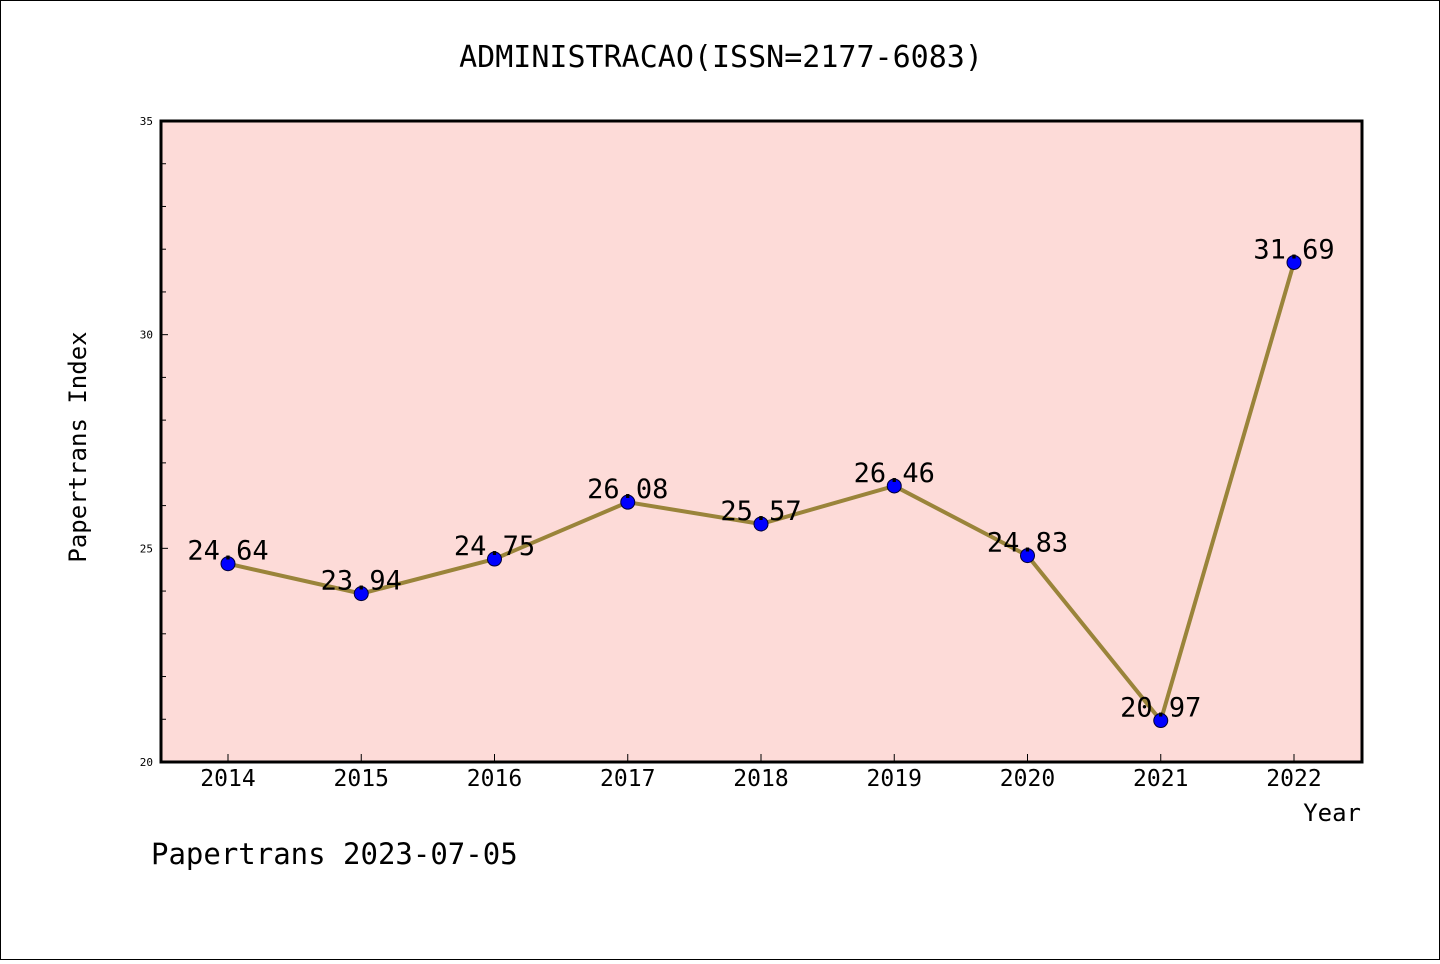 This screenshot has width=1440, height=964. Describe the element at coordinates (146, 121) in the screenshot. I see `y-tick-label: 35` at that location.